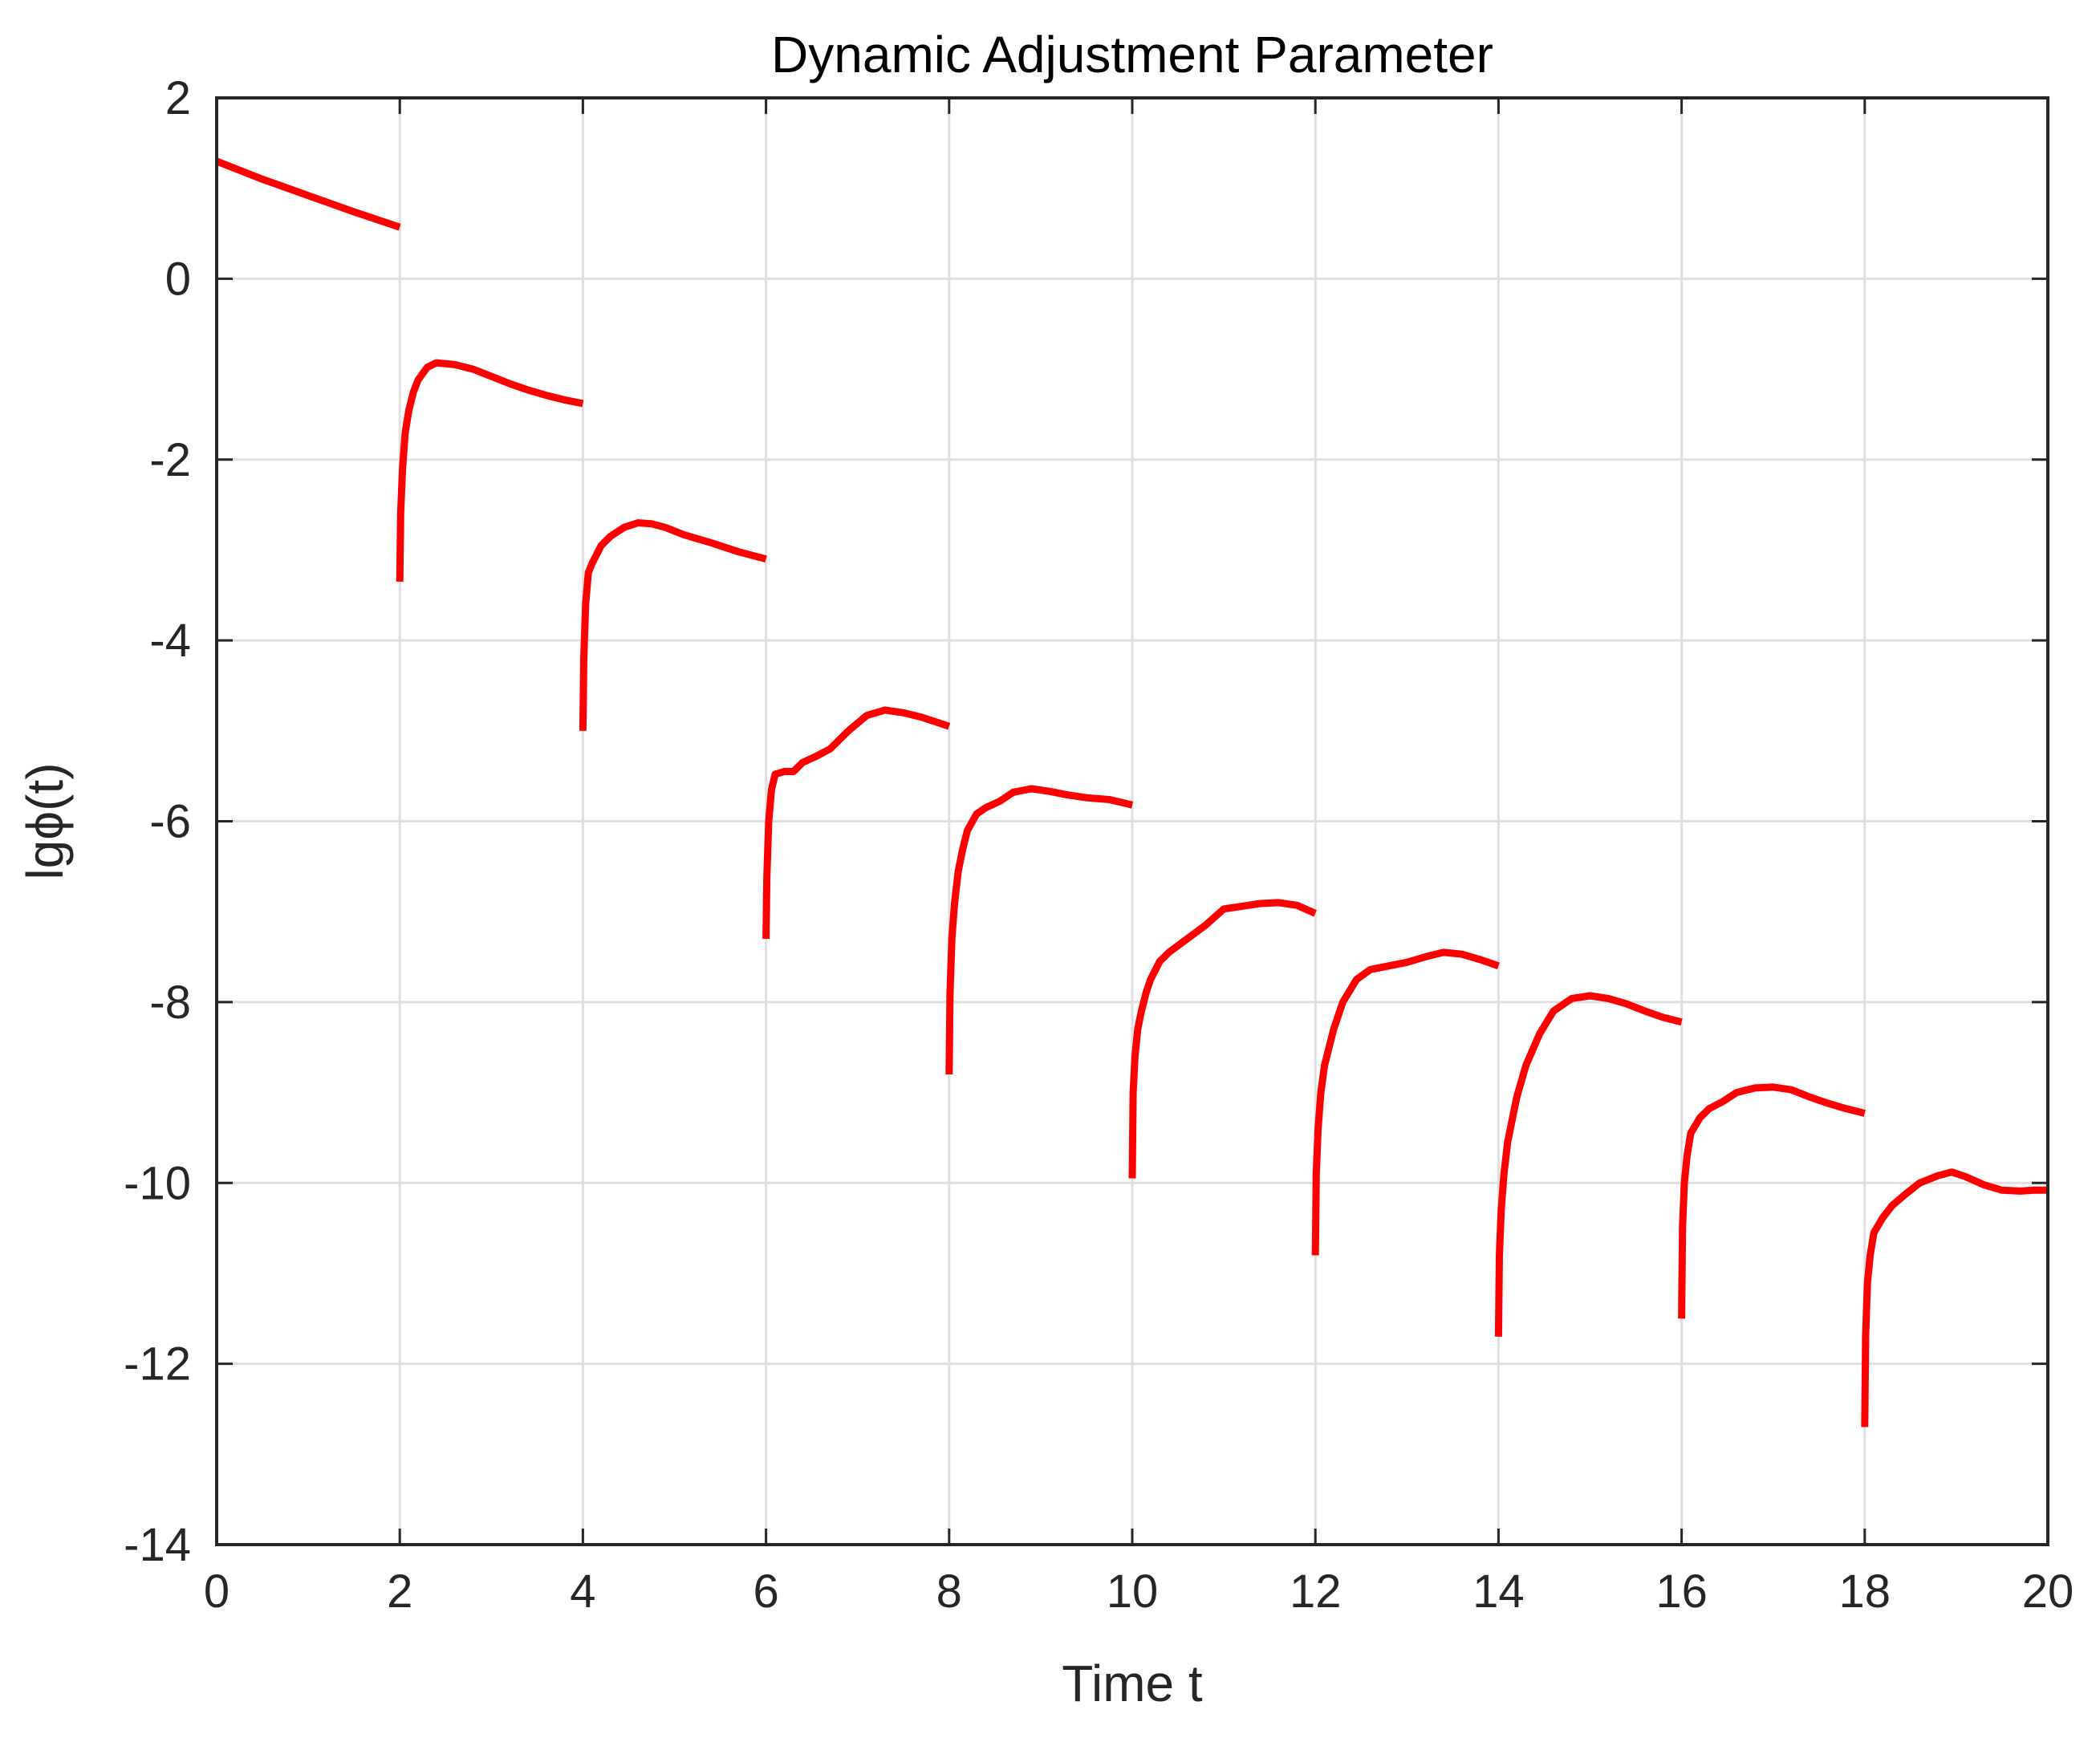 The width and height of the screenshot is (2100, 1738). Describe the element at coordinates (45, 820) in the screenshot. I see `y-axis-label: lgϕ(t)` at that location.